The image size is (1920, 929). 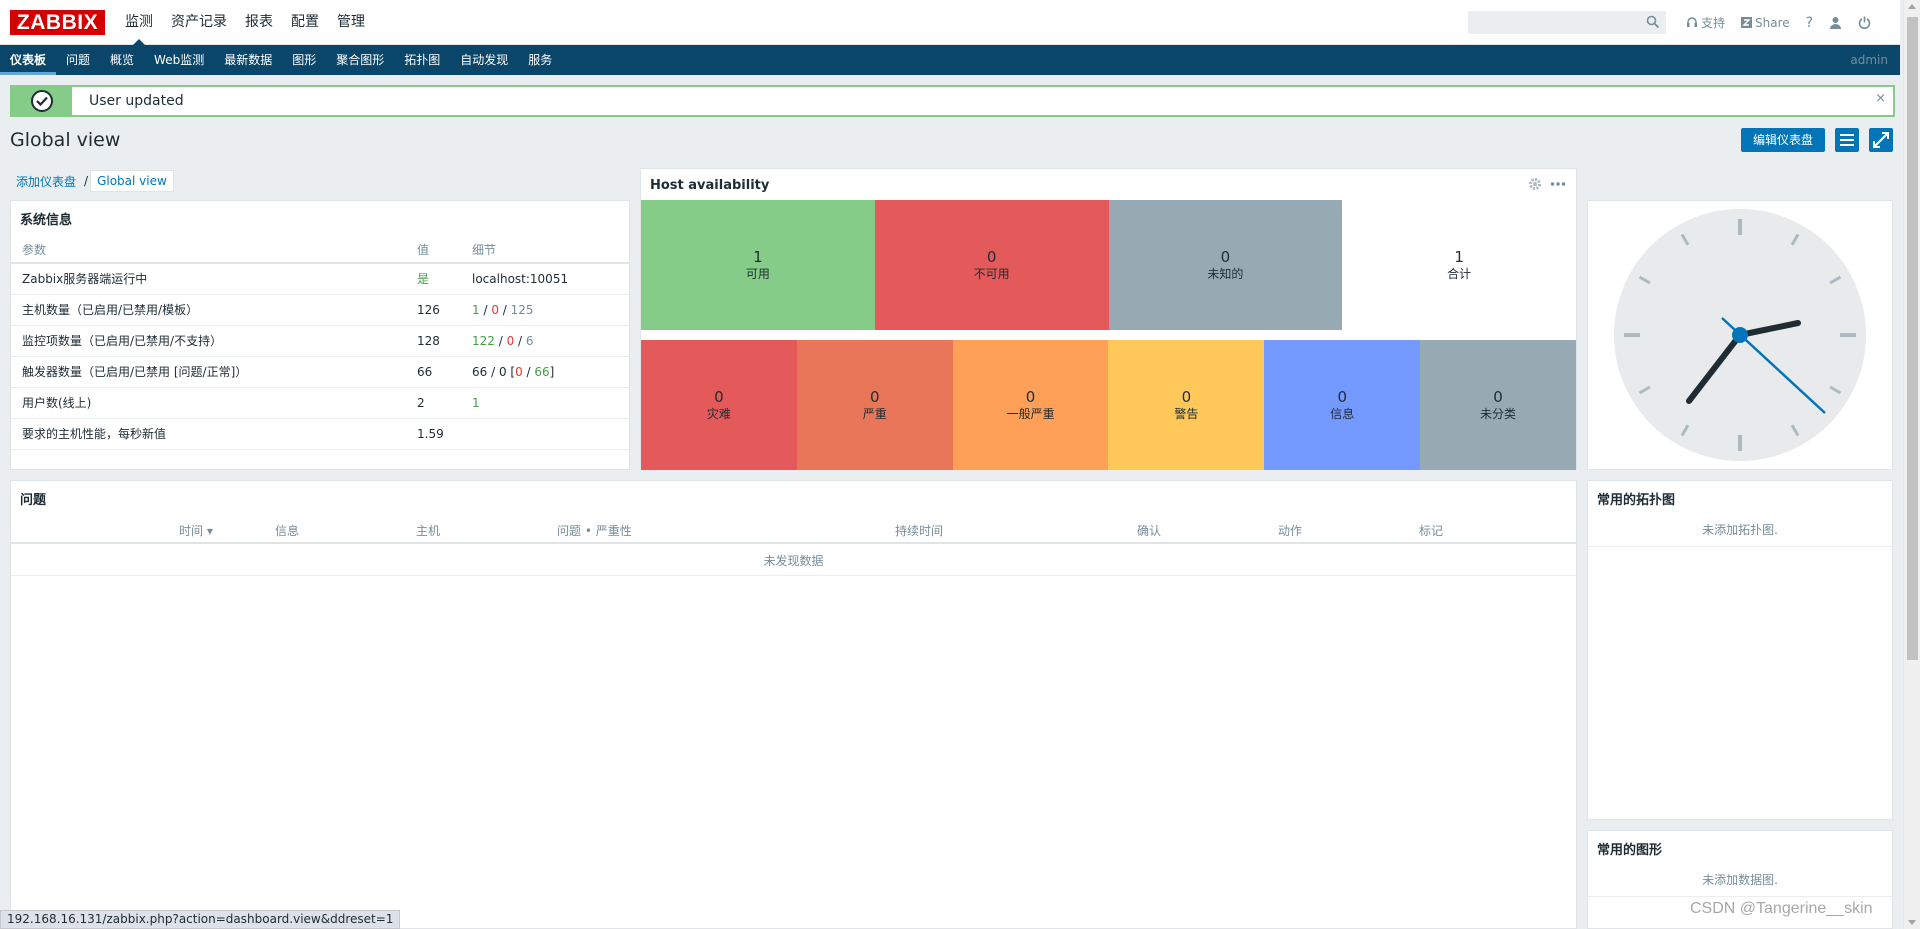 I want to click on dashboard-menu-button, so click(x=1847, y=140).